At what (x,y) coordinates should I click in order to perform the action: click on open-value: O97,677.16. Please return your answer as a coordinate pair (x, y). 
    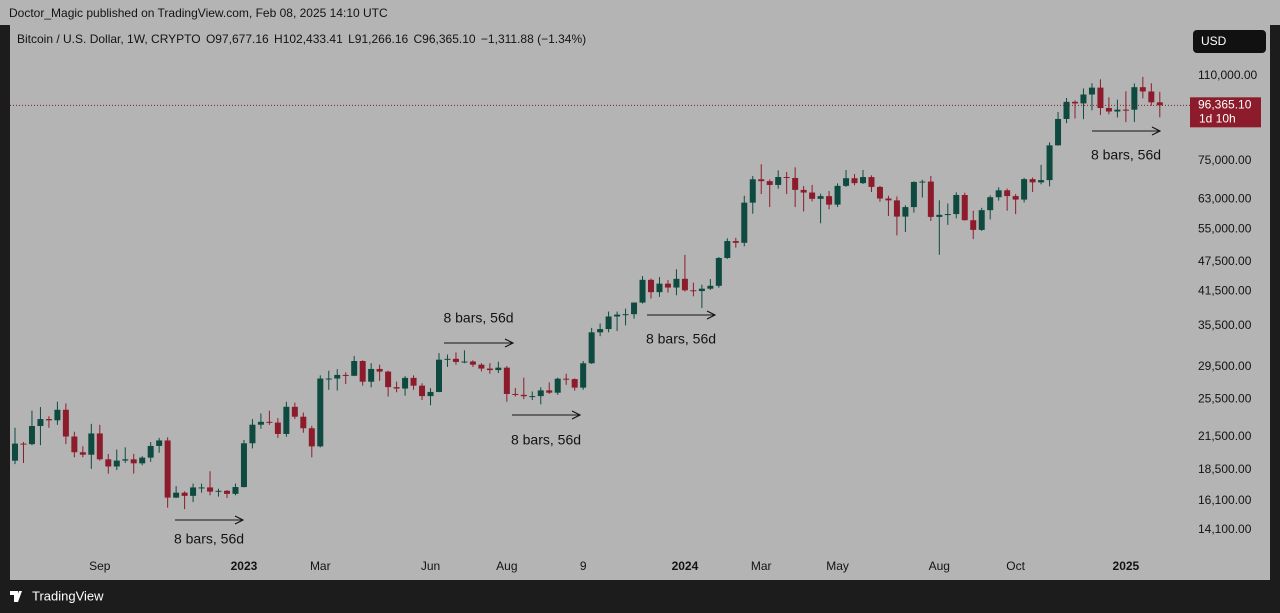
    Looking at the image, I should click on (237, 39).